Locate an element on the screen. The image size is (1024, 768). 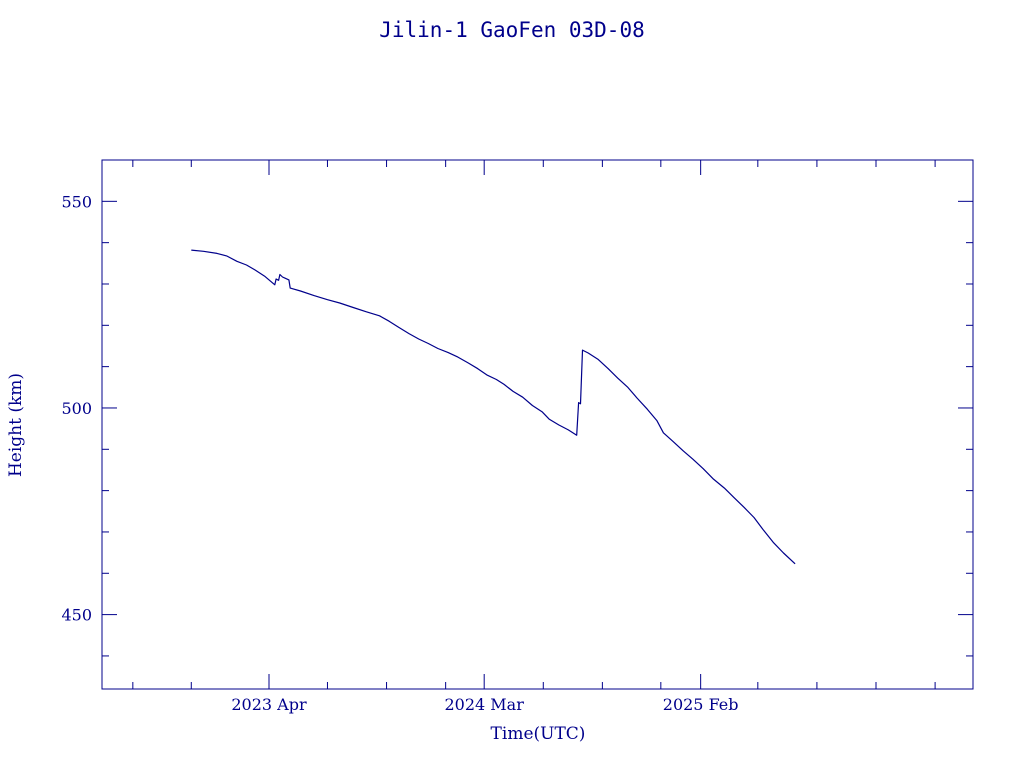
y-tick-label: 450 is located at coordinates (76, 615).